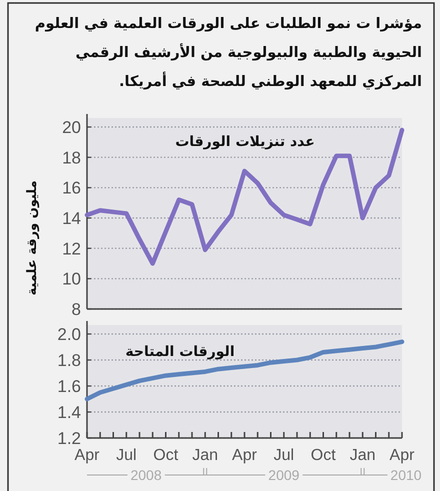 The height and width of the screenshot is (491, 440). Describe the element at coordinates (71, 188) in the screenshot. I see `y-tick-label: 16` at that location.